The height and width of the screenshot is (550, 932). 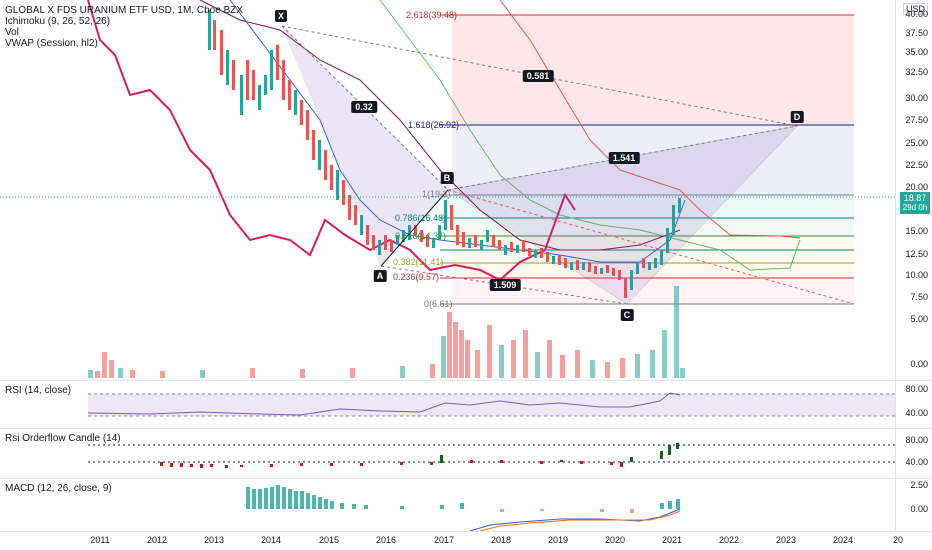 I want to click on time-tick: 2019, so click(x=558, y=540).